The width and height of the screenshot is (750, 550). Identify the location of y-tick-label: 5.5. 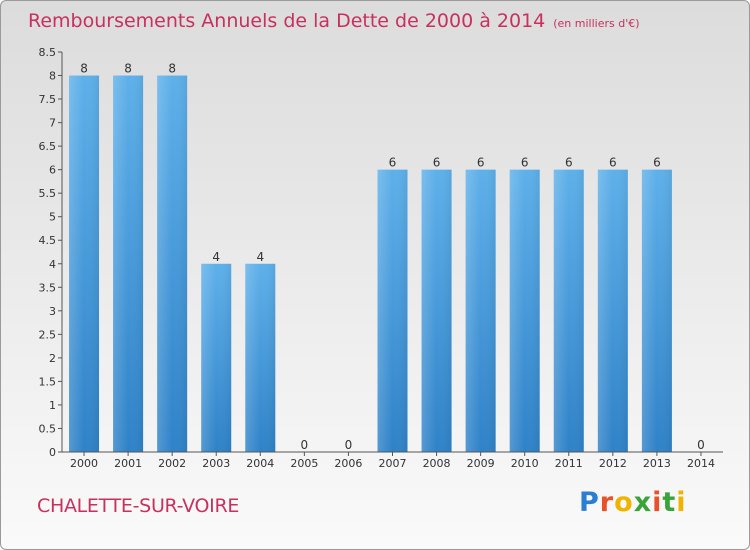
(48, 193).